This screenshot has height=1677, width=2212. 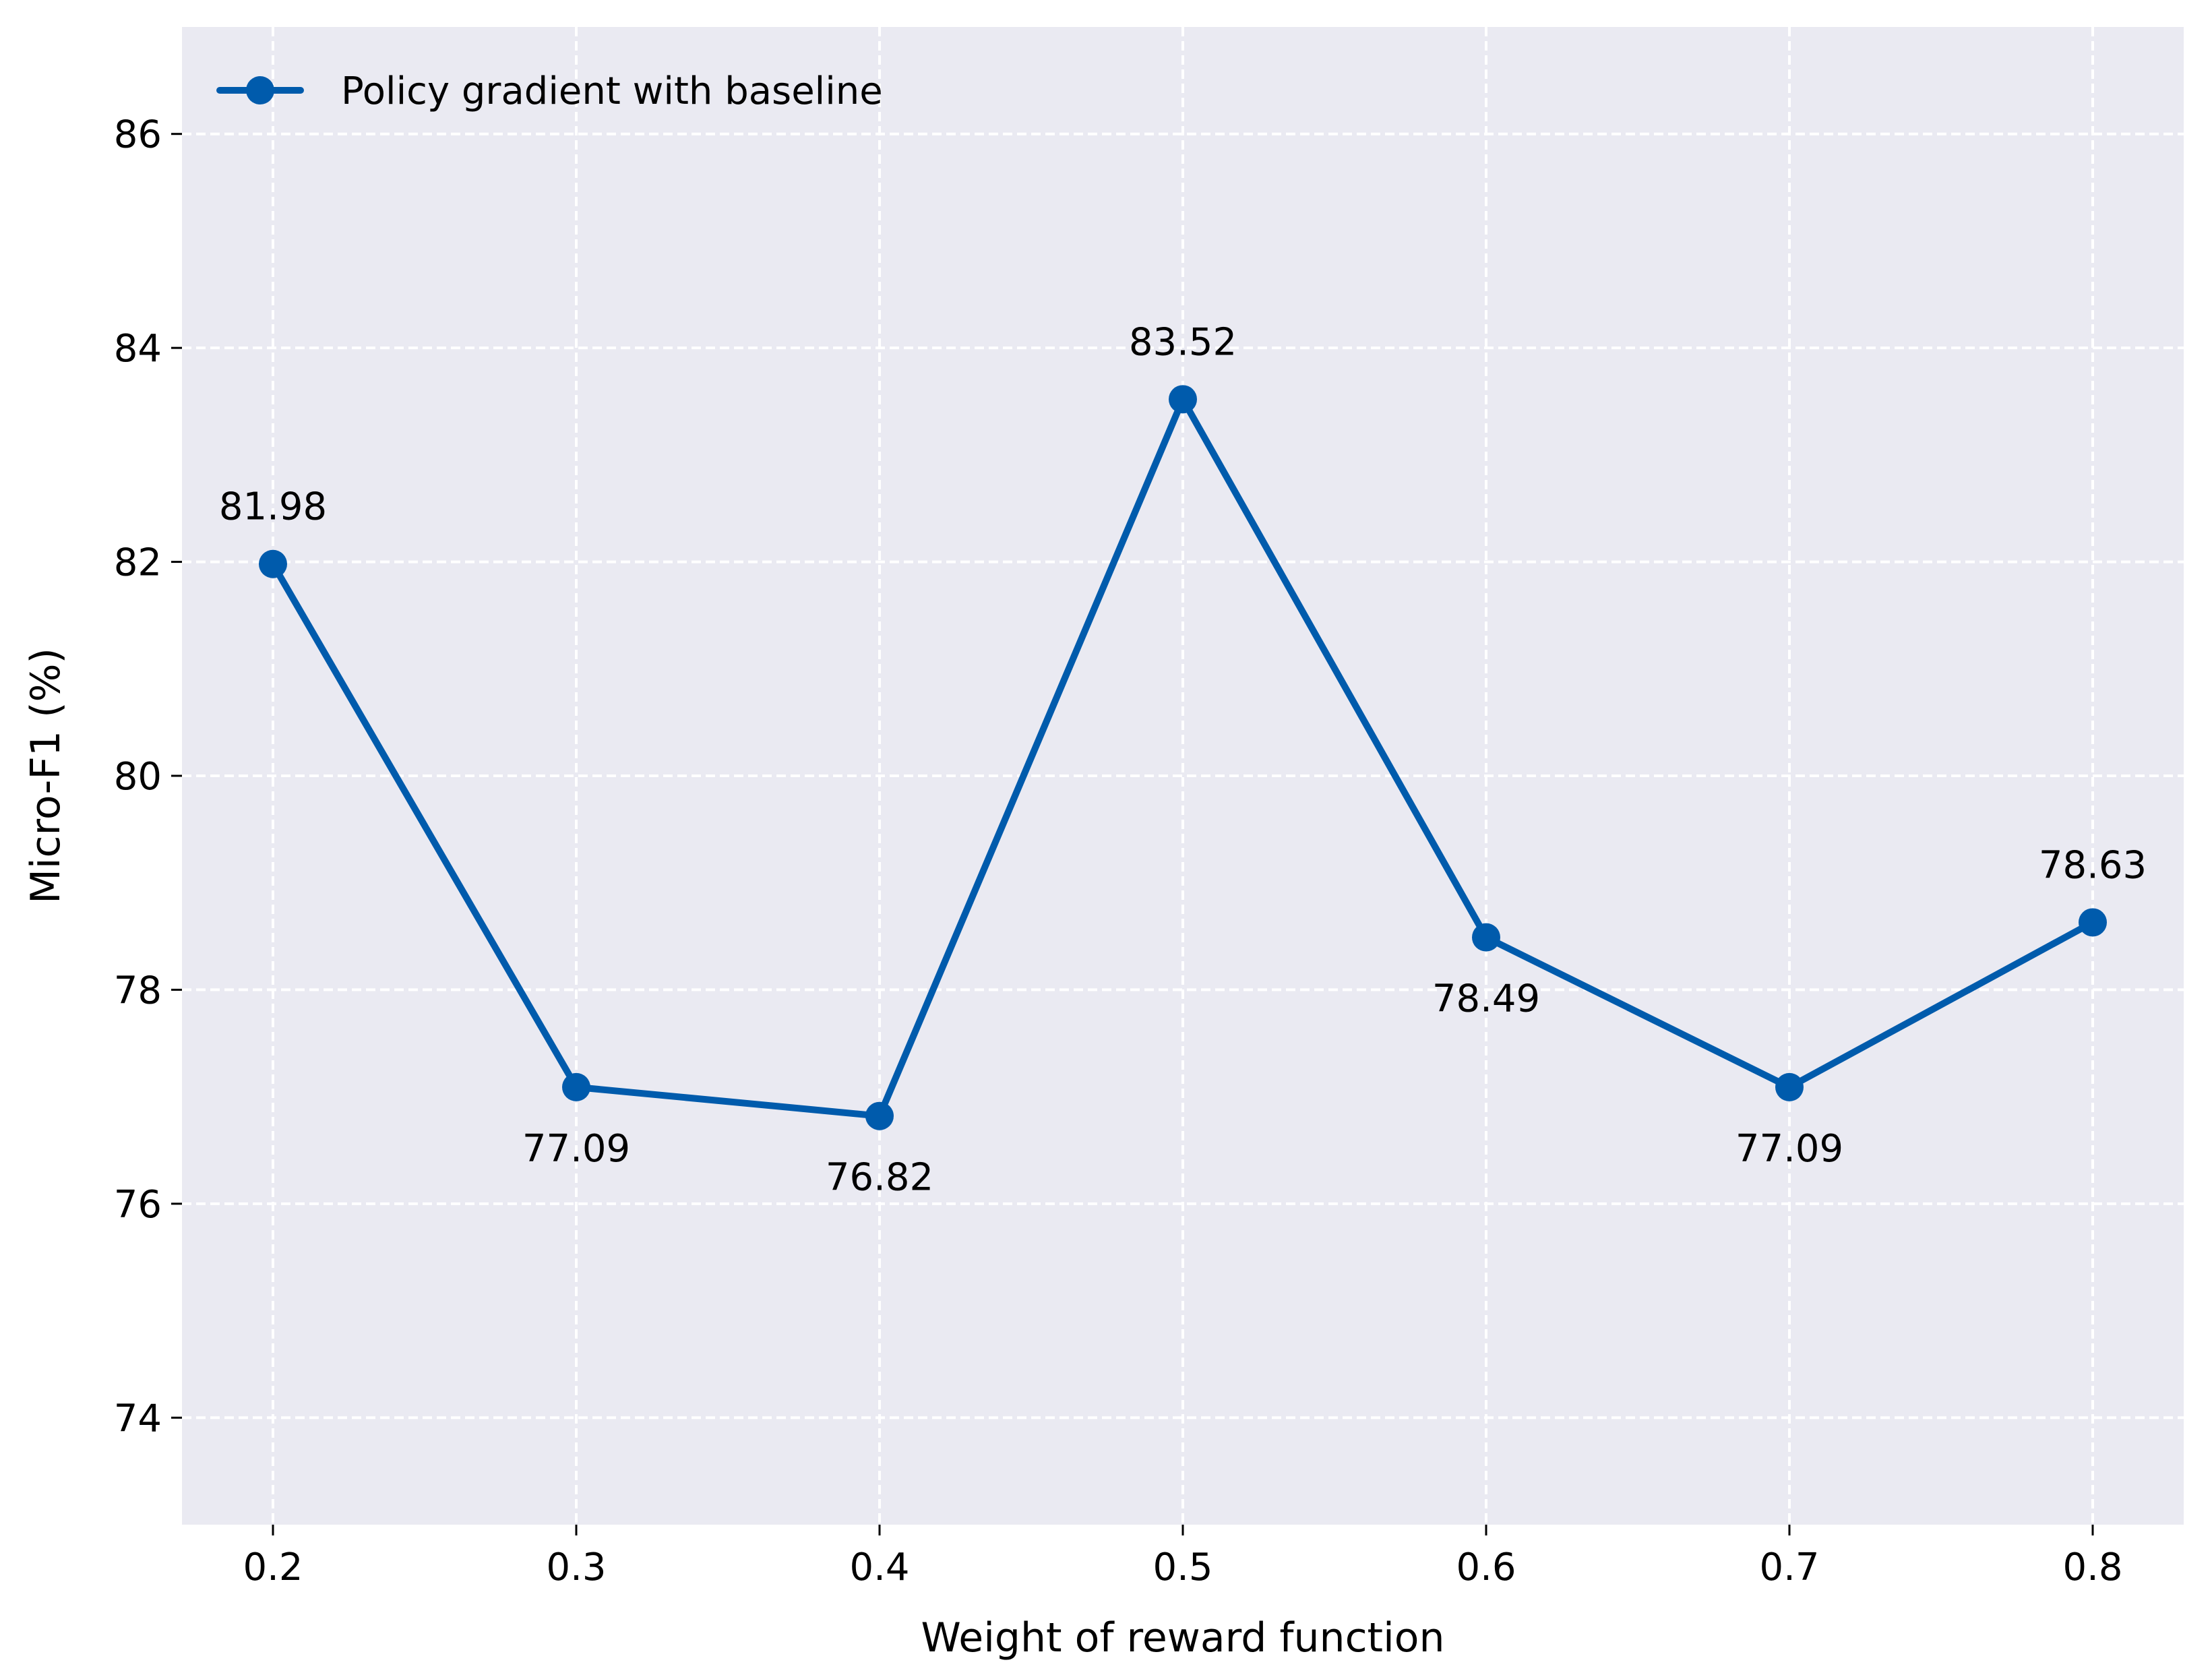 I want to click on y-tick-label: 74, so click(x=138, y=1418).